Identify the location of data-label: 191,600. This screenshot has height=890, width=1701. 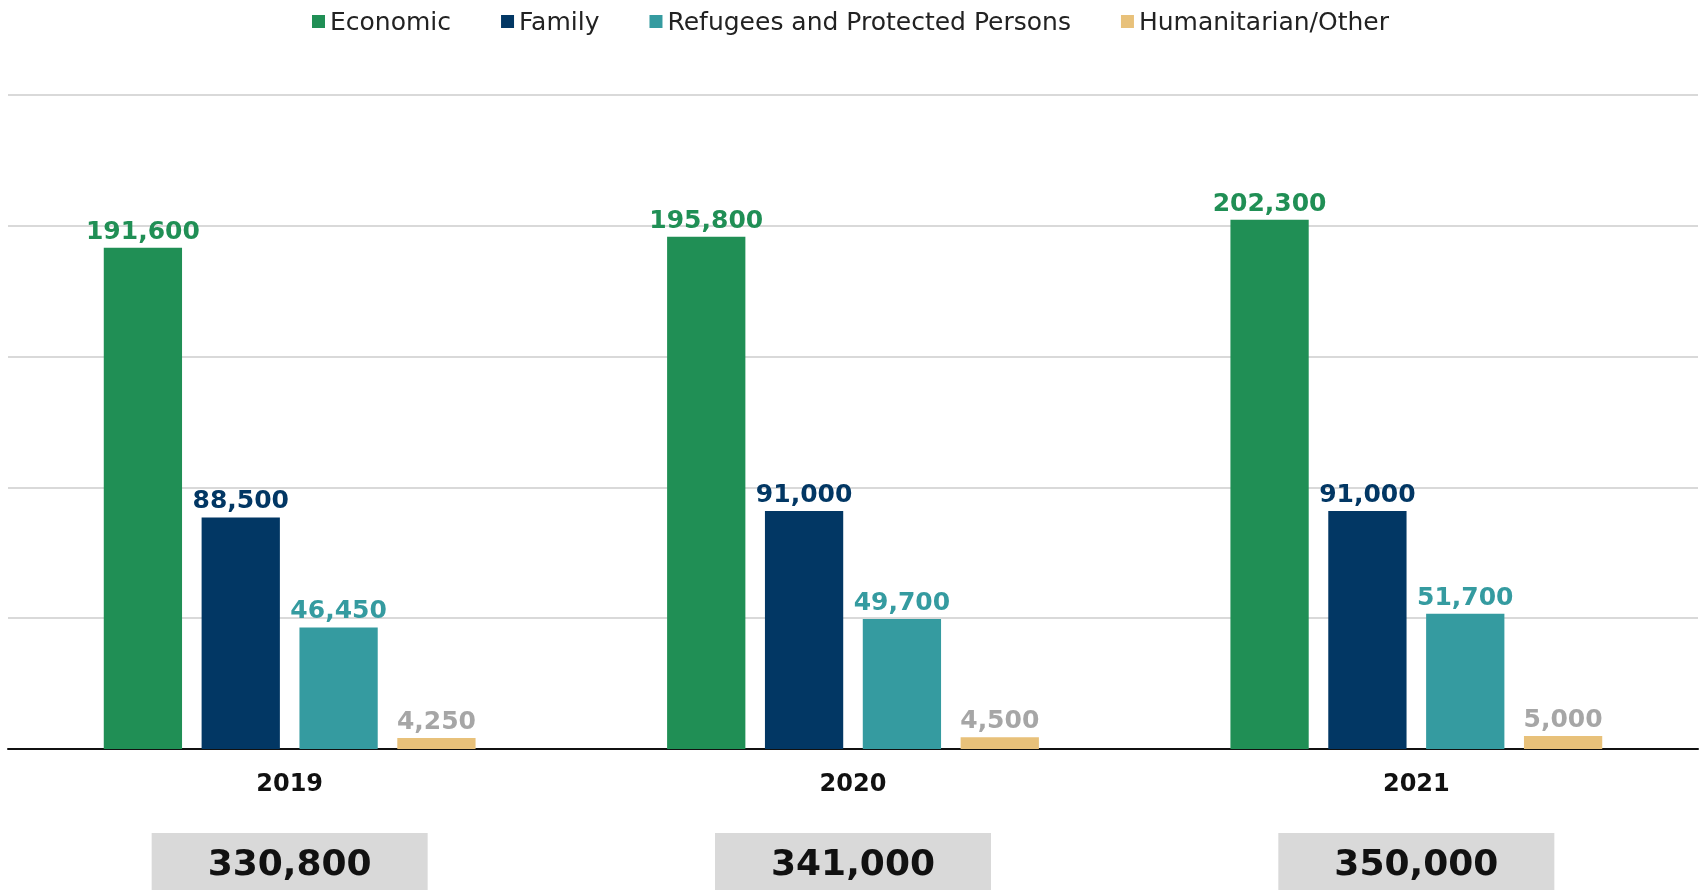
(142, 230).